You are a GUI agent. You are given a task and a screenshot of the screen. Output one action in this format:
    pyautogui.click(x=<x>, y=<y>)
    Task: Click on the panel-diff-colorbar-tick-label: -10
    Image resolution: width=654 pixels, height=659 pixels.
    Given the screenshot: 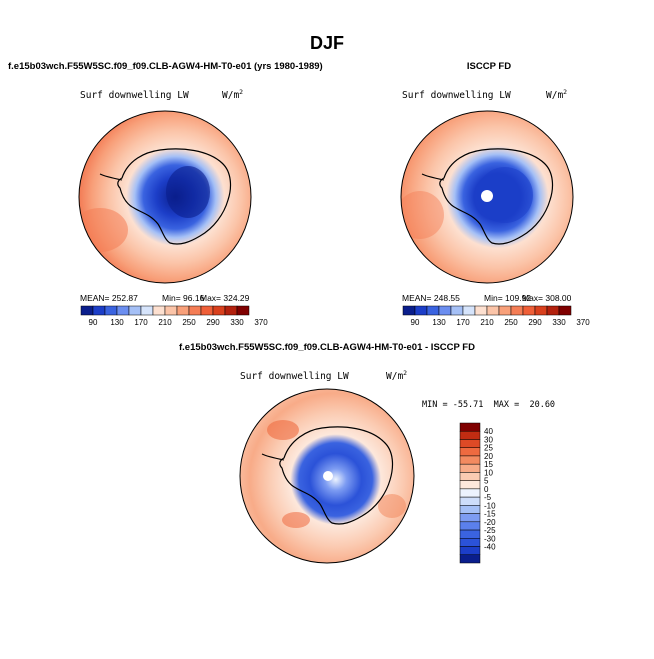 What is the action you would take?
    pyautogui.click(x=490, y=505)
    